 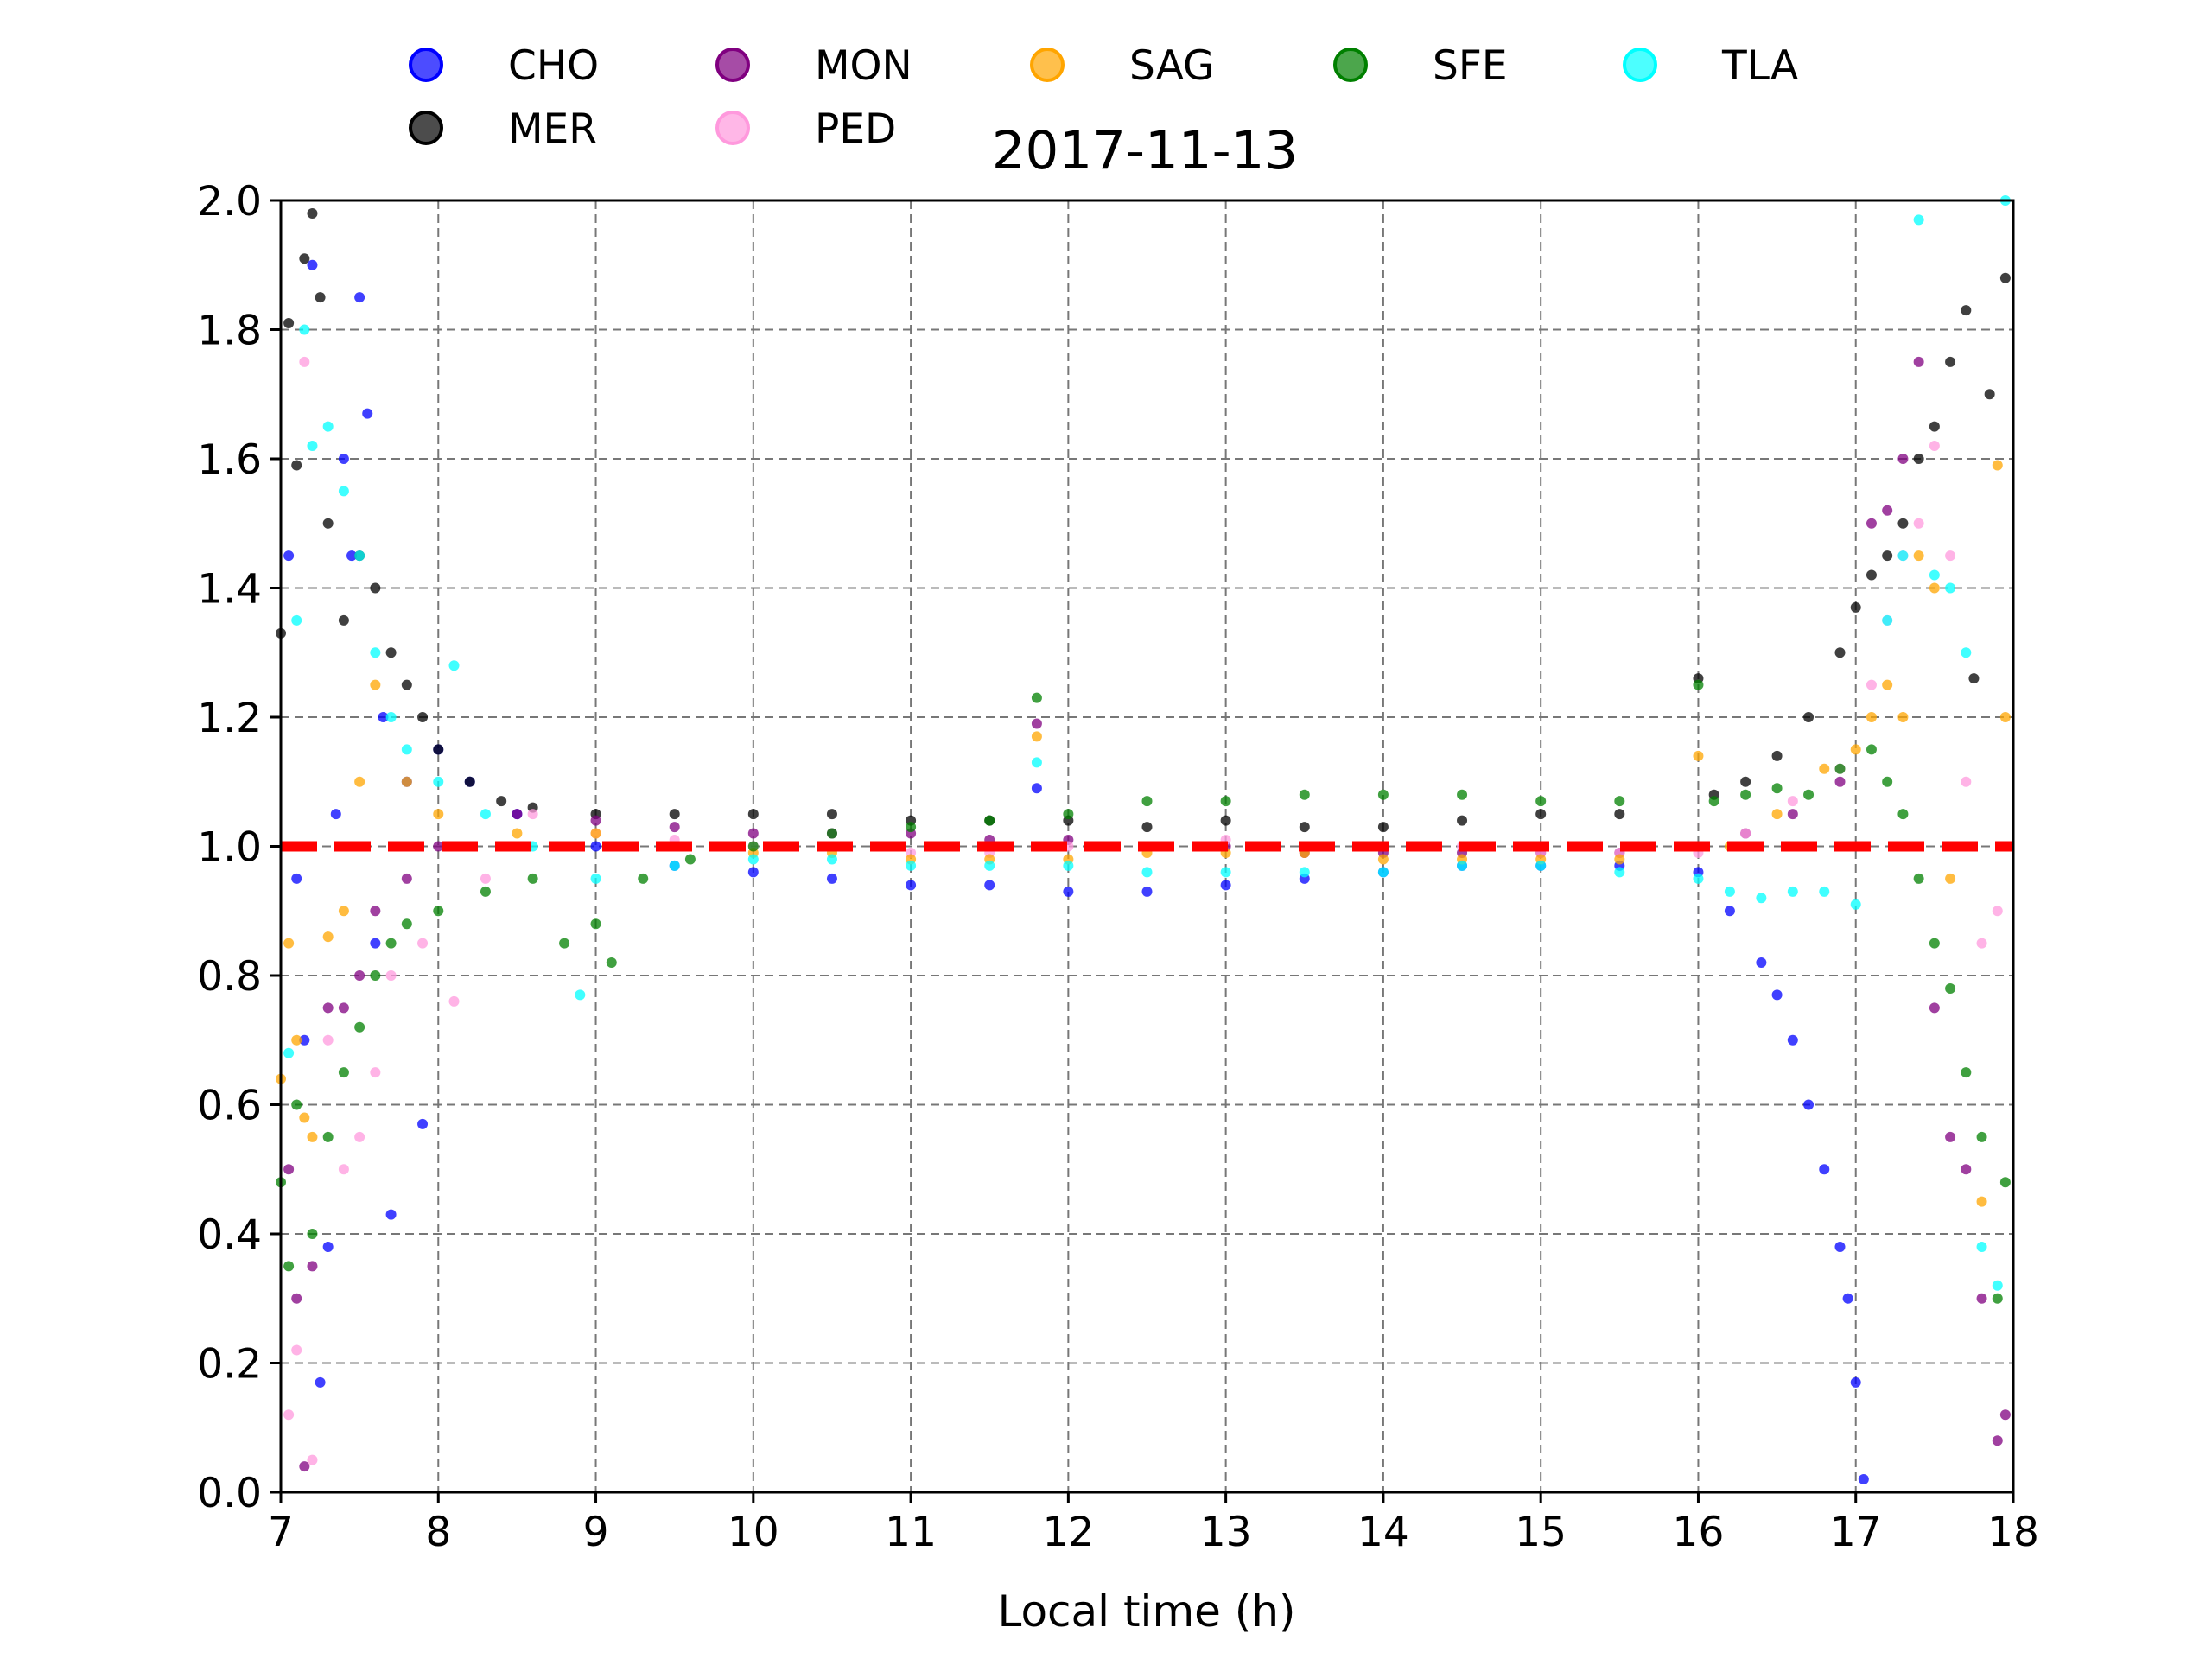 What do you see at coordinates (553, 66) in the screenshot?
I see `legend-label: CHO` at bounding box center [553, 66].